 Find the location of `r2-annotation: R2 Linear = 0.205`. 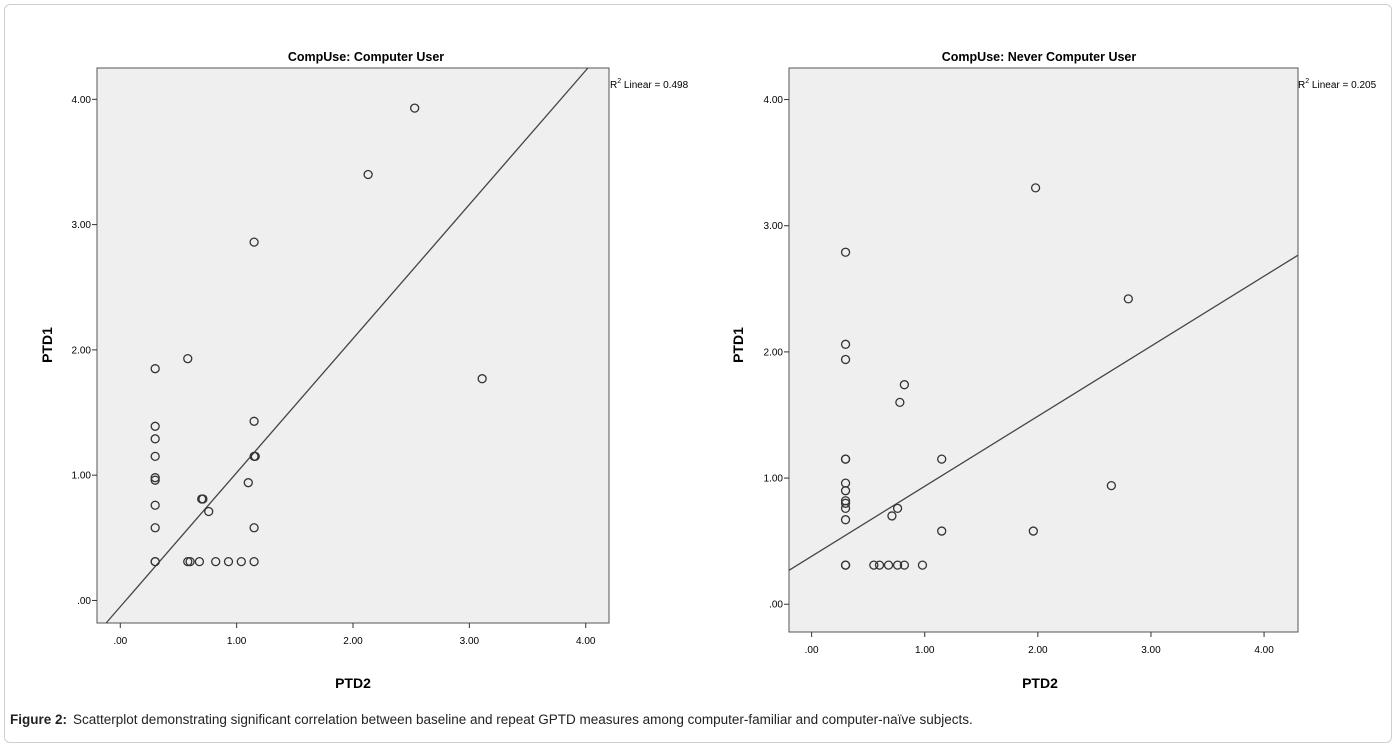

r2-annotation: R2 Linear = 0.205 is located at coordinates (1337, 84).